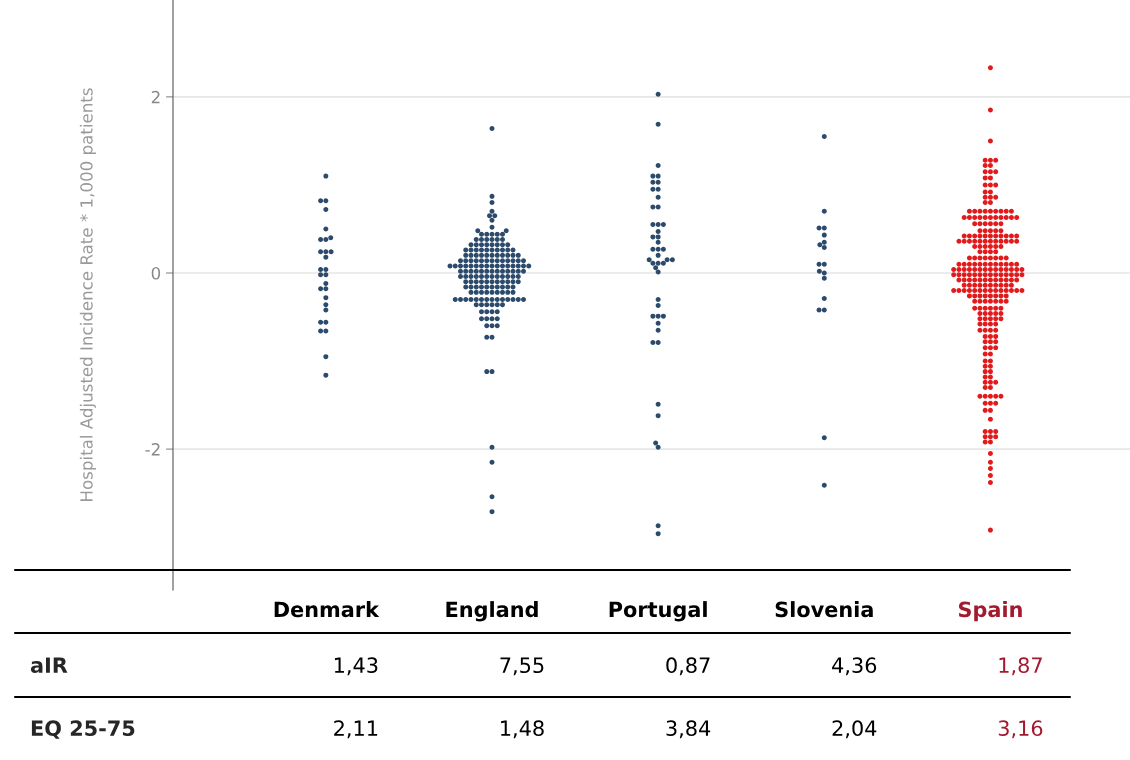 This screenshot has width=1130, height=760. What do you see at coordinates (1020, 729) in the screenshot?
I see `text: 3,16` at bounding box center [1020, 729].